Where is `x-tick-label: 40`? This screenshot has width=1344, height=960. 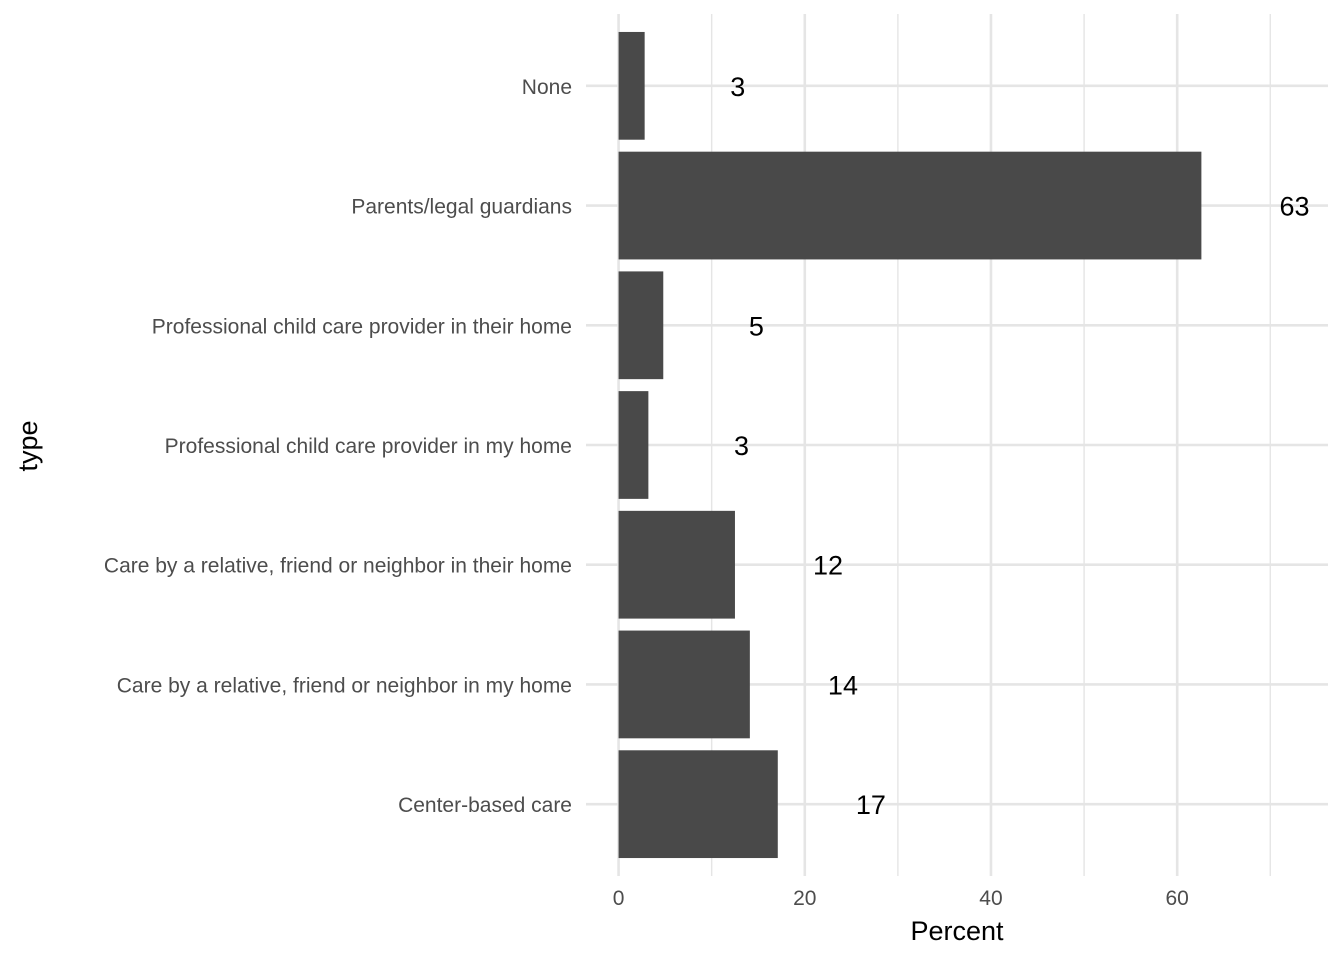 x-tick-label: 40 is located at coordinates (990, 898).